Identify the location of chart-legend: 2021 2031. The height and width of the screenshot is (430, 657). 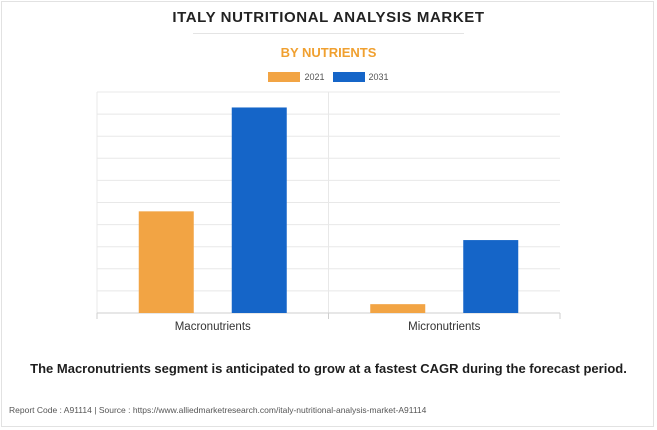
(328, 77).